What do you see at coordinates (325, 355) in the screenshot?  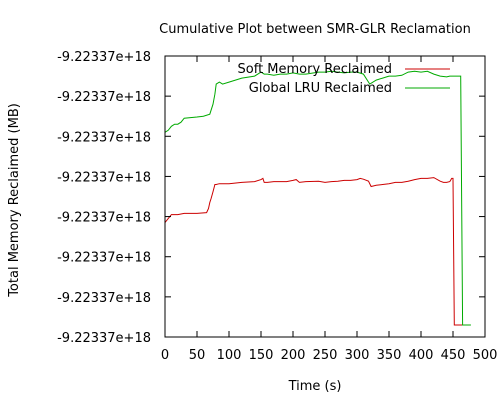 I see `x-tick-label: 250` at bounding box center [325, 355].